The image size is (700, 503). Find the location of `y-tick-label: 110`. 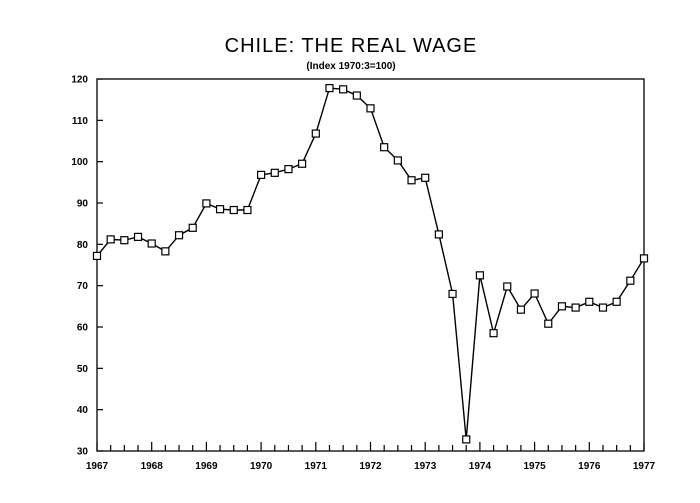

y-tick-label: 110 is located at coordinates (80, 121).